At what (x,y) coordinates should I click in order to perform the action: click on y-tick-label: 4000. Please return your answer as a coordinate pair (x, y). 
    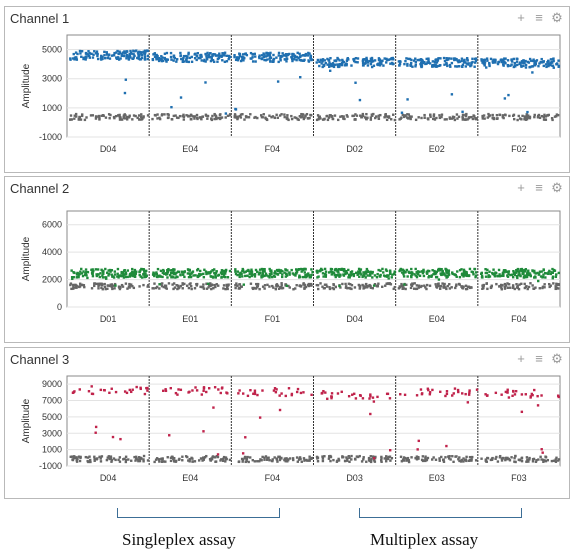
    Looking at the image, I should click on (52, 252).